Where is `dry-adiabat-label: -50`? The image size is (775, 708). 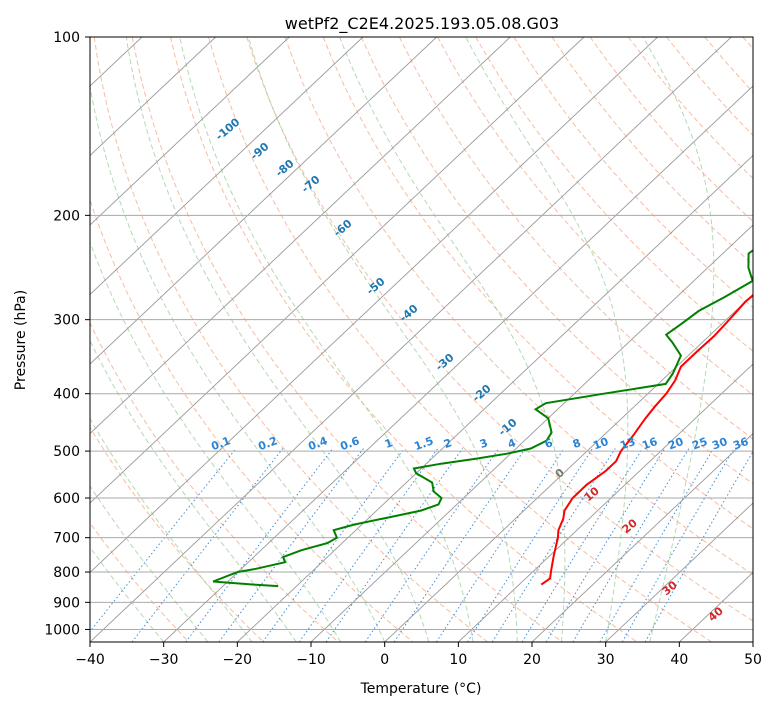 dry-adiabat-label: -50 is located at coordinates (376, 286).